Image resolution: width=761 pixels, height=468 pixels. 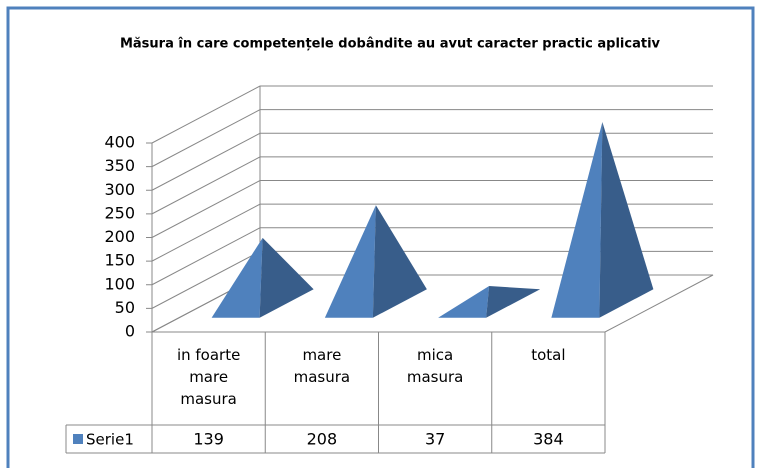 I want to click on category-cell: mare masura, so click(x=322, y=366).